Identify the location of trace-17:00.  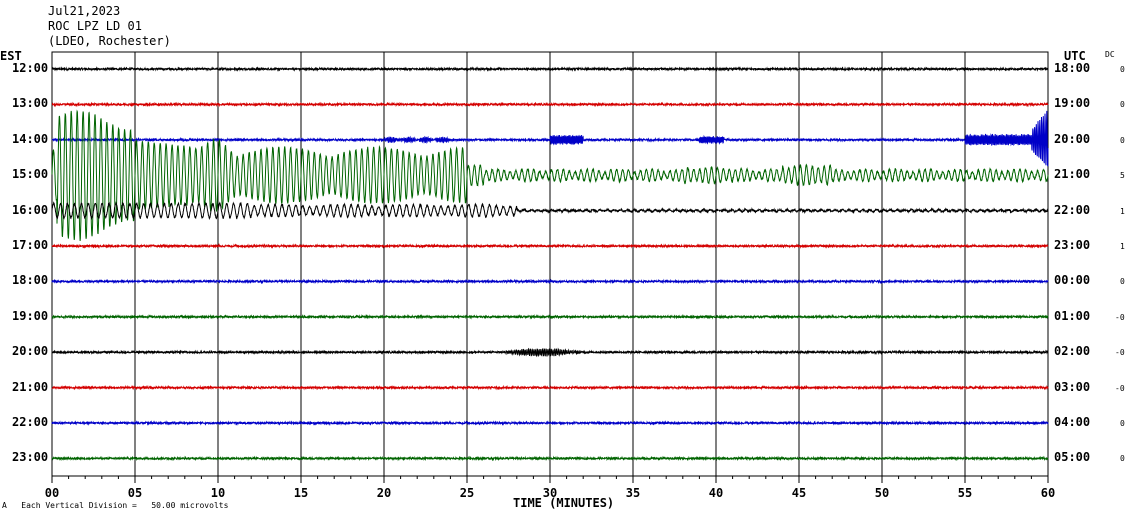
(550, 246).